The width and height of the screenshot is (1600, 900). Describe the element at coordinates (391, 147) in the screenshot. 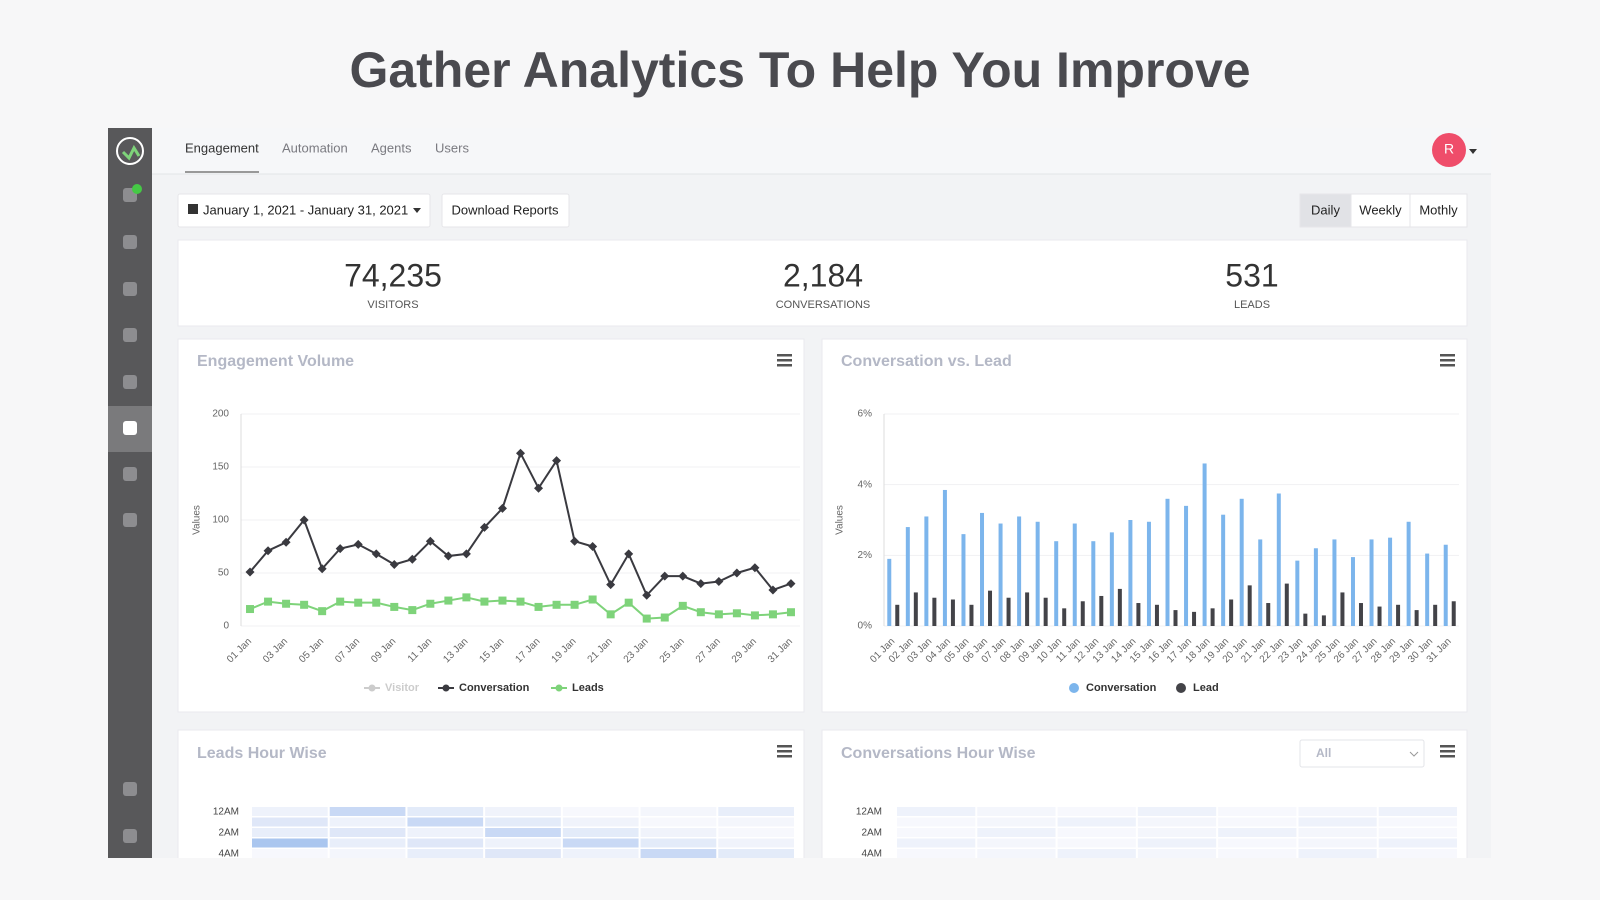

I see `nav-tab: Agents` at that location.